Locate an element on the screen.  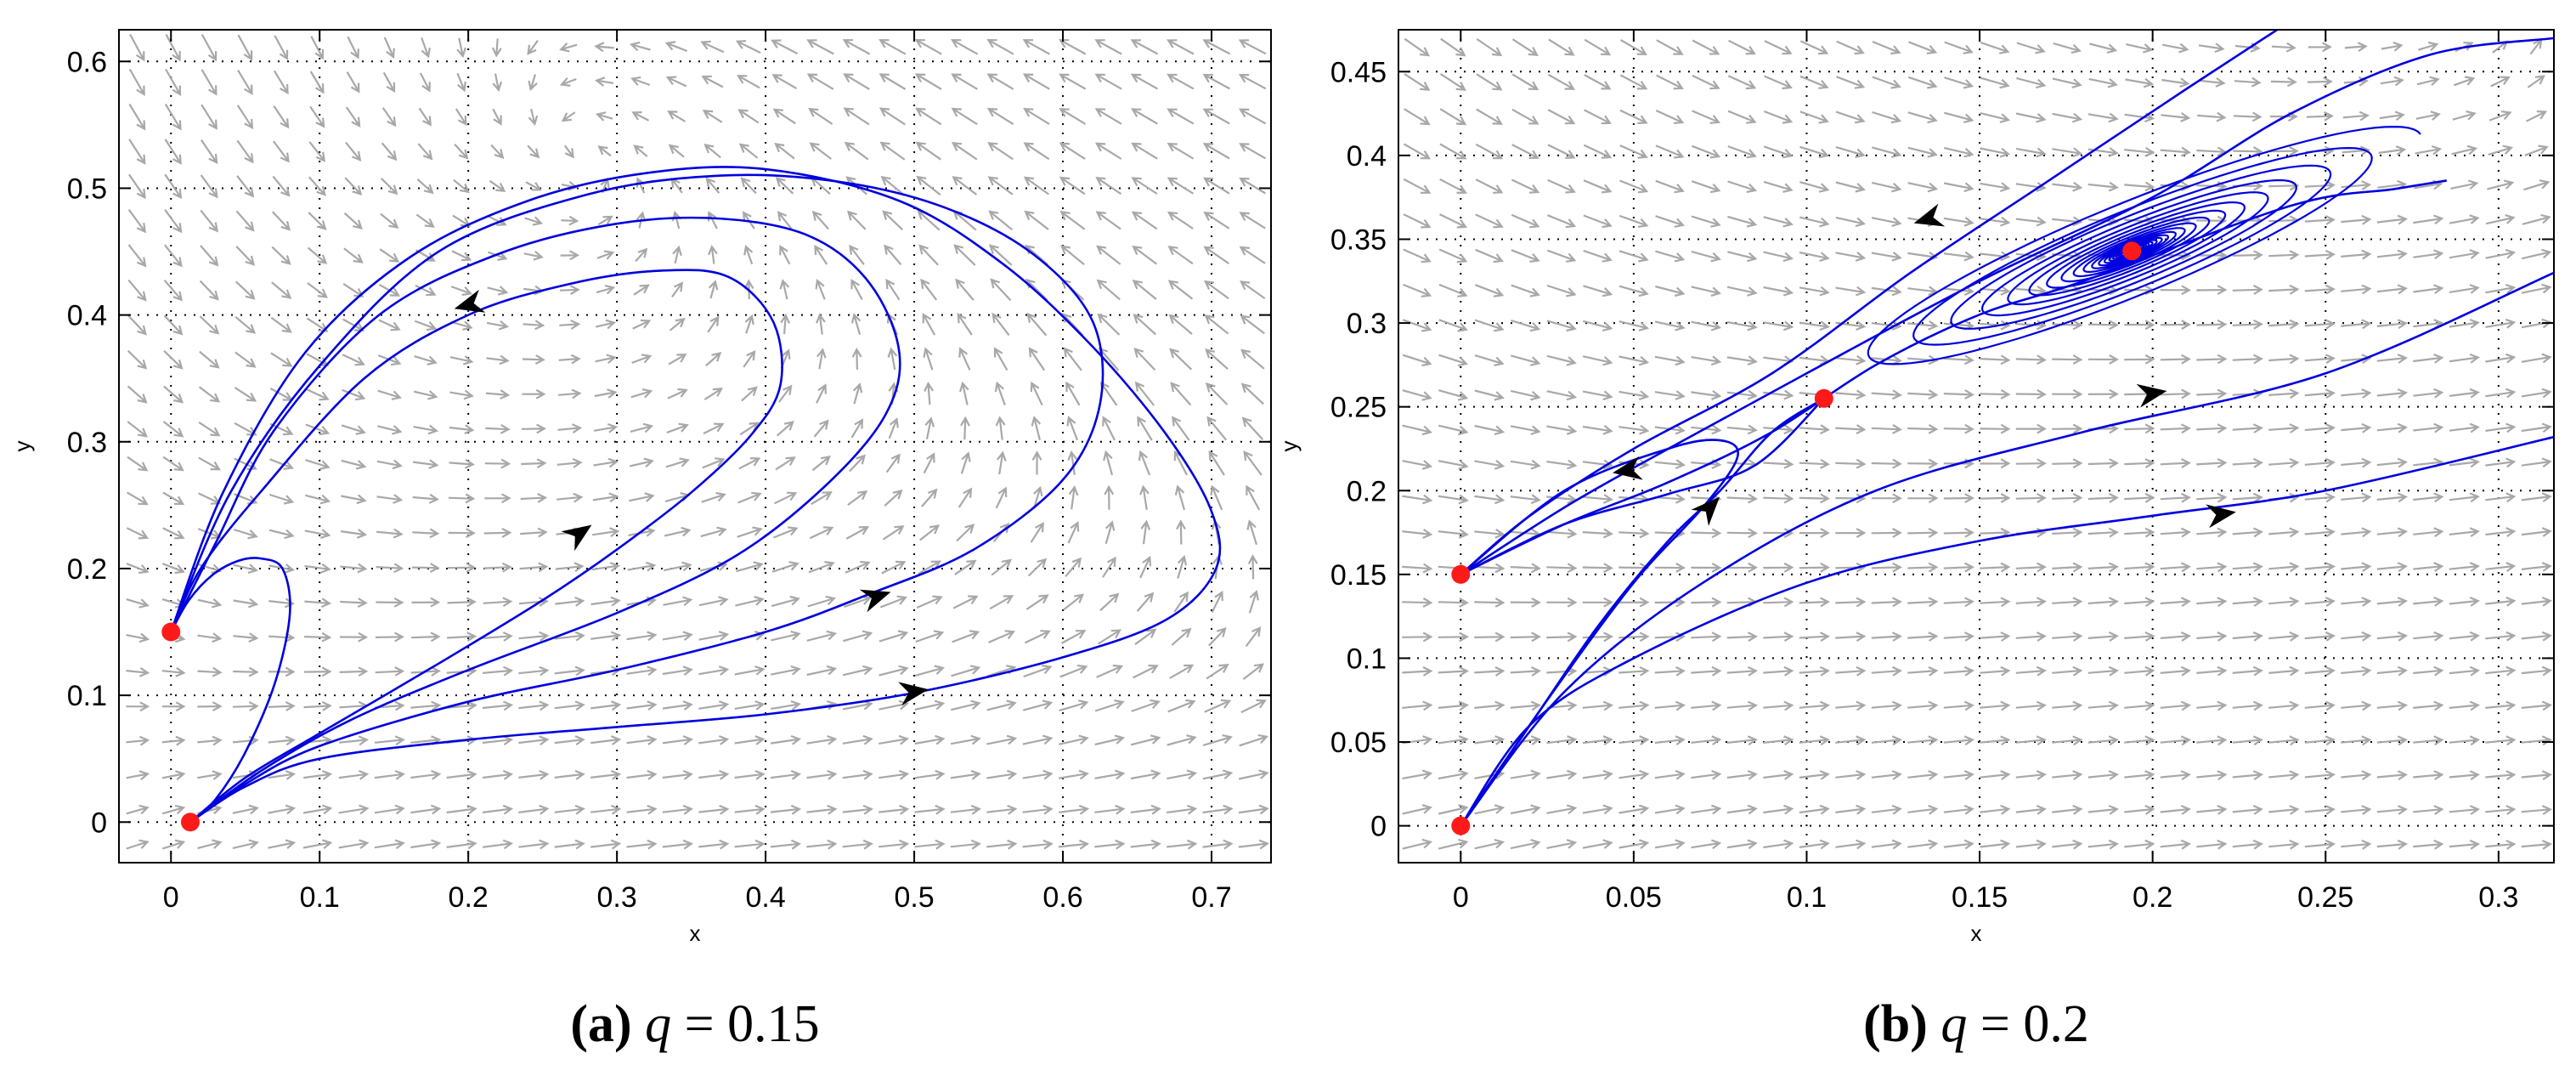
y-tick-label: 0.1 is located at coordinates (1367, 659).